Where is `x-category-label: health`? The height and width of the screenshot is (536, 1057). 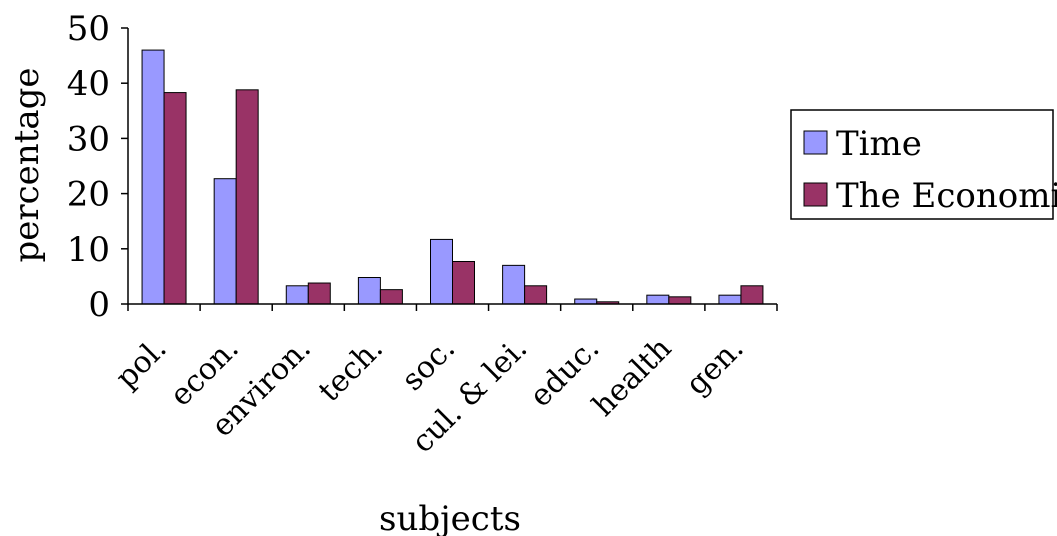
x-category-label: health is located at coordinates (632, 377).